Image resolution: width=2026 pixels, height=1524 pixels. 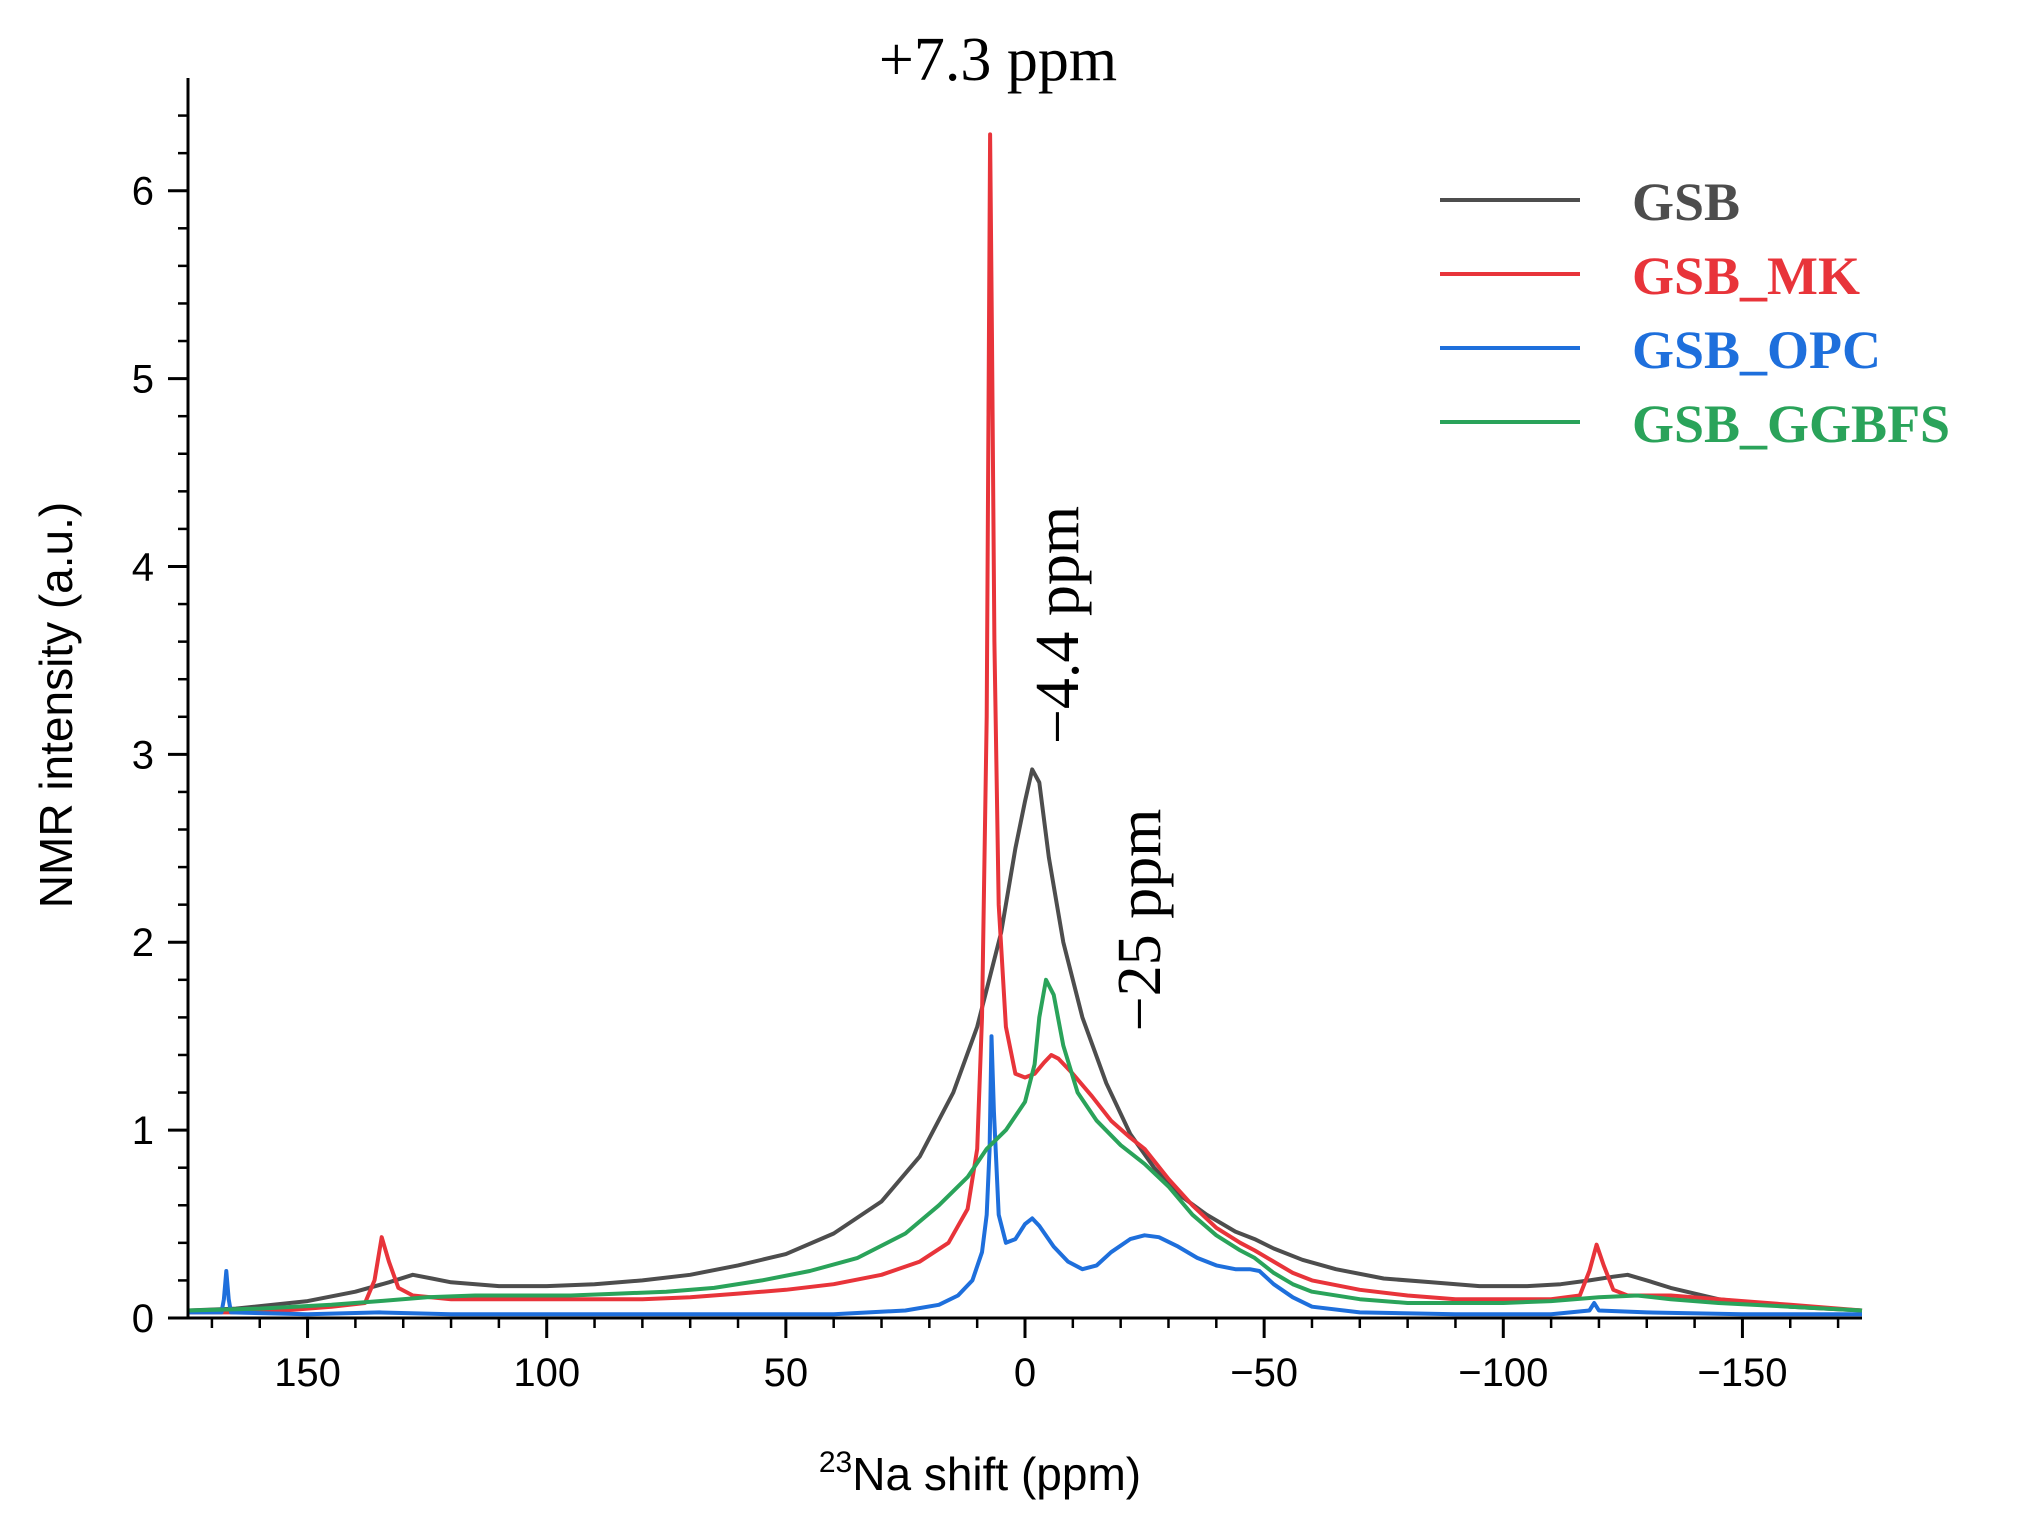 I want to click on y-axis-label: NMR intensity (a.u.), so click(x=56, y=705).